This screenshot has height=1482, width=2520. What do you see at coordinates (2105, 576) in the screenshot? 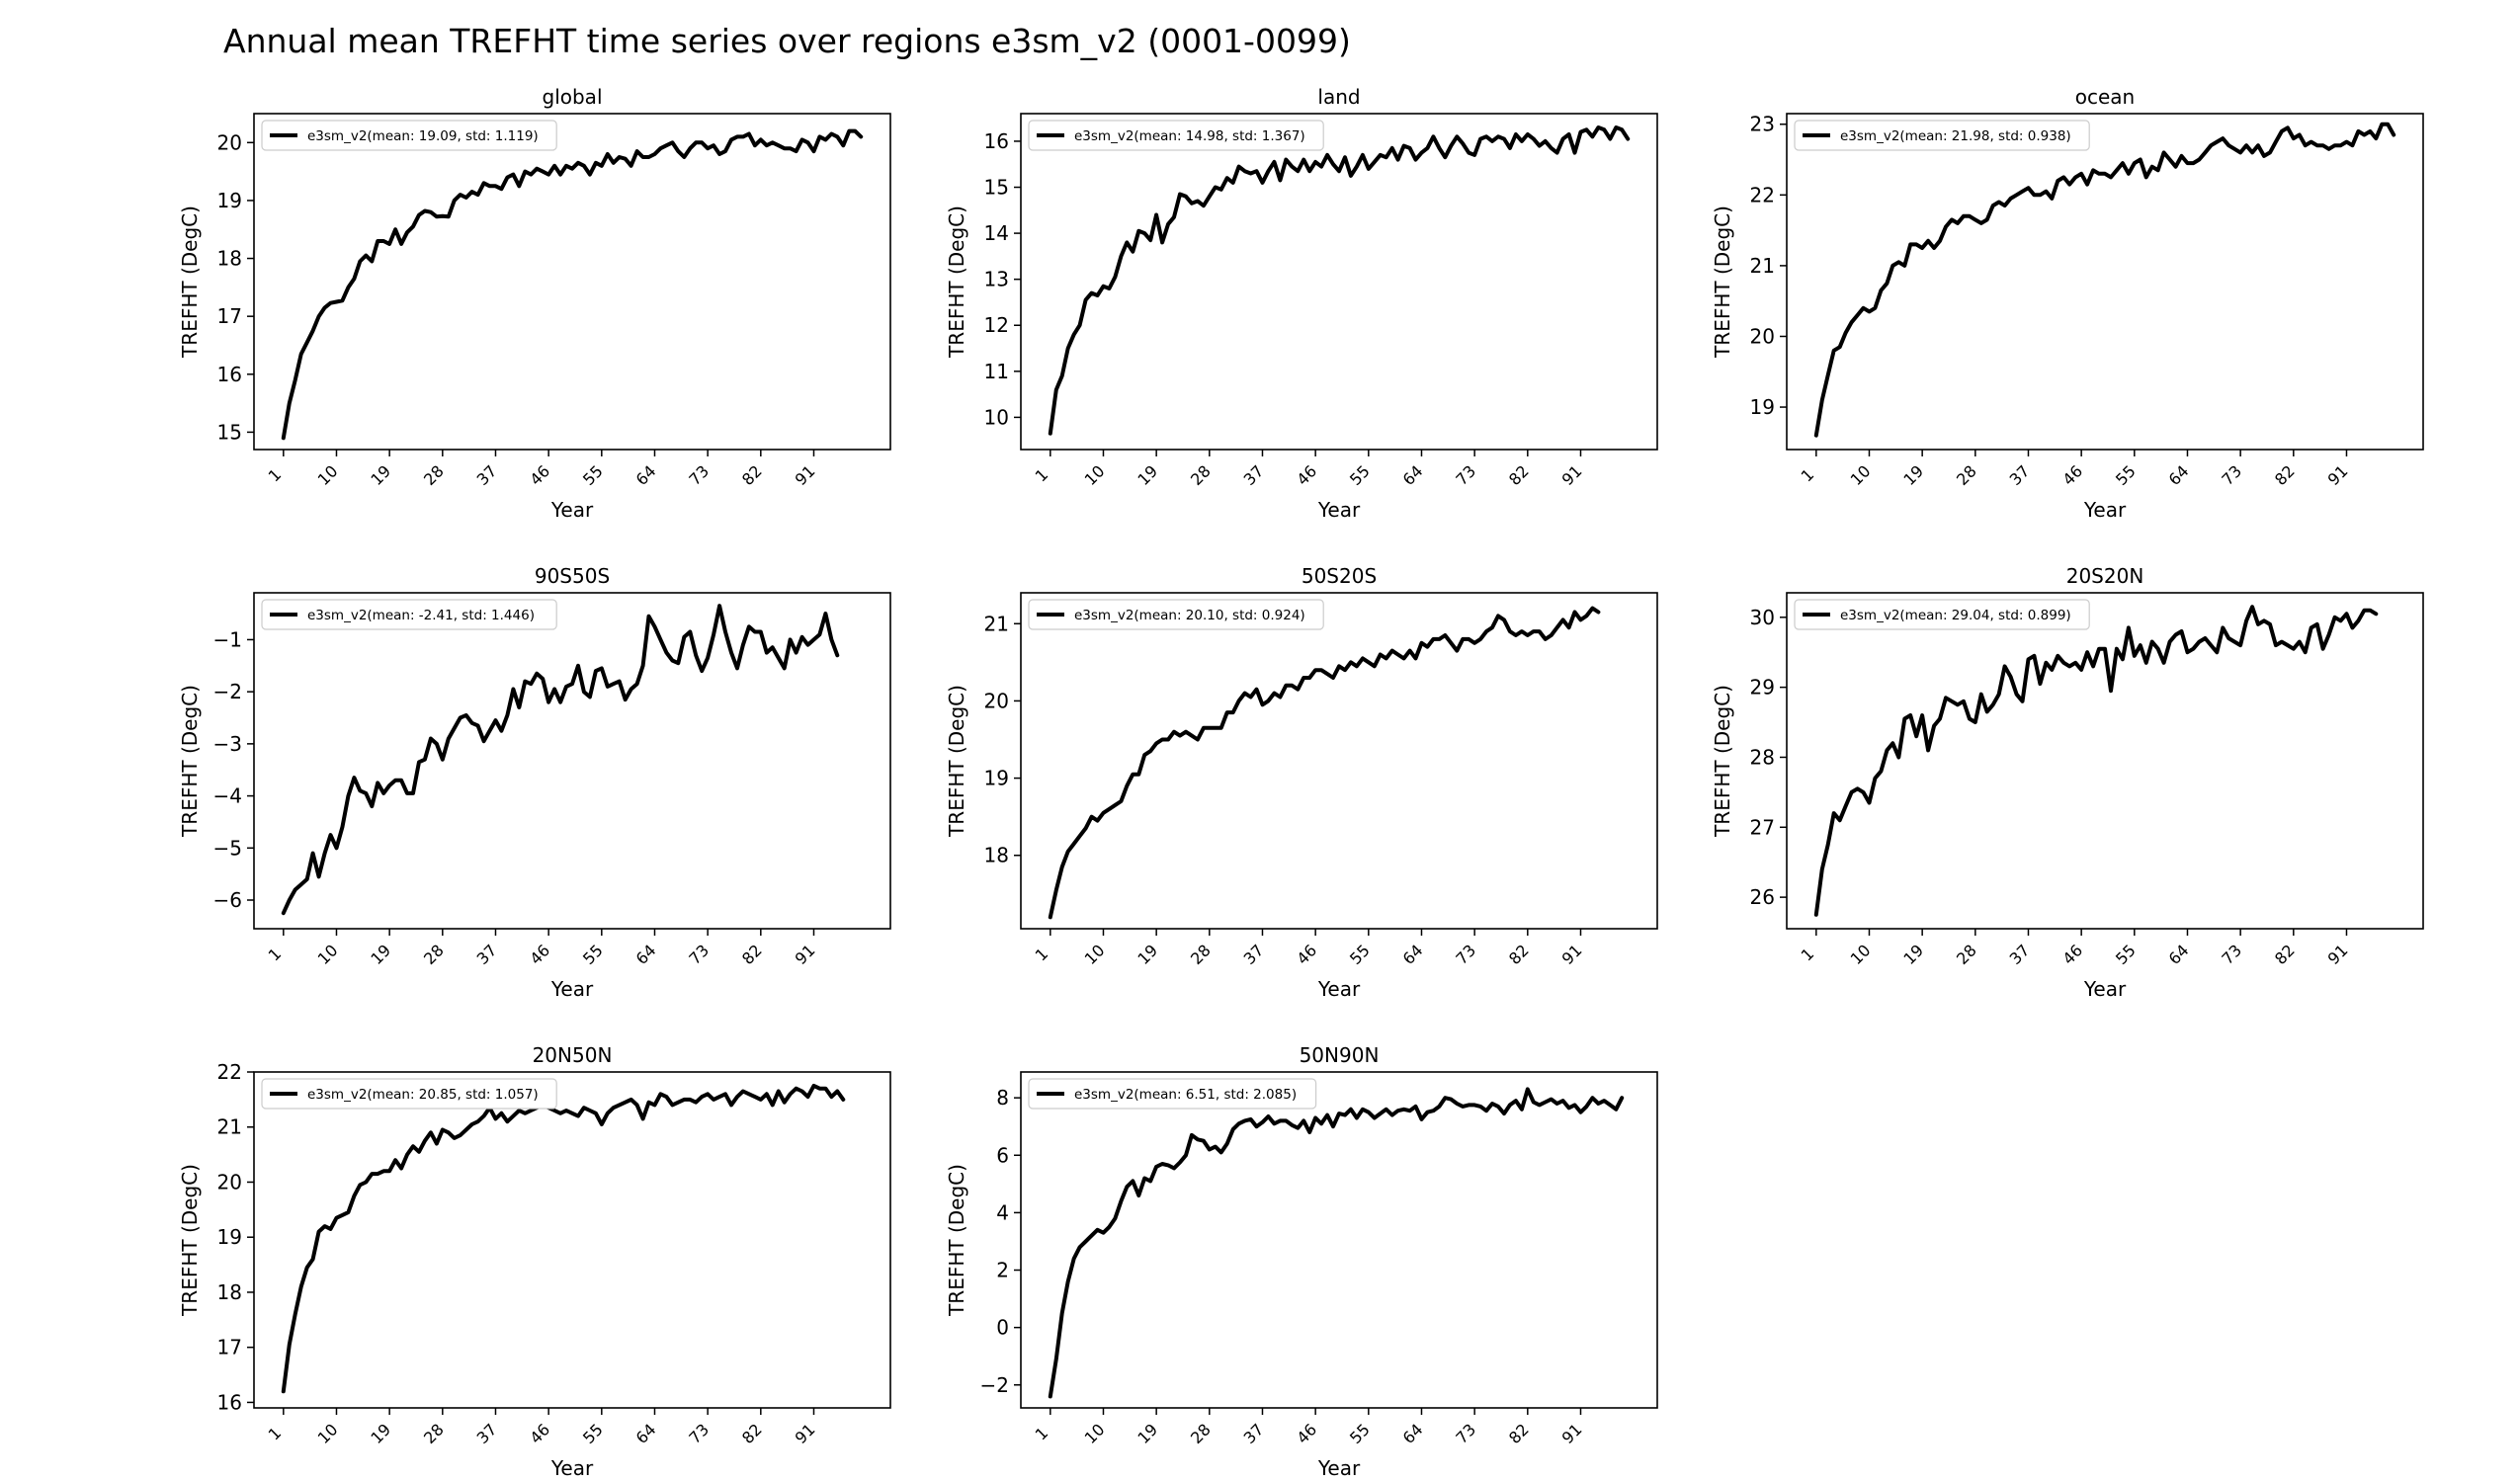
I see `subplot-title: 20S20N` at bounding box center [2105, 576].